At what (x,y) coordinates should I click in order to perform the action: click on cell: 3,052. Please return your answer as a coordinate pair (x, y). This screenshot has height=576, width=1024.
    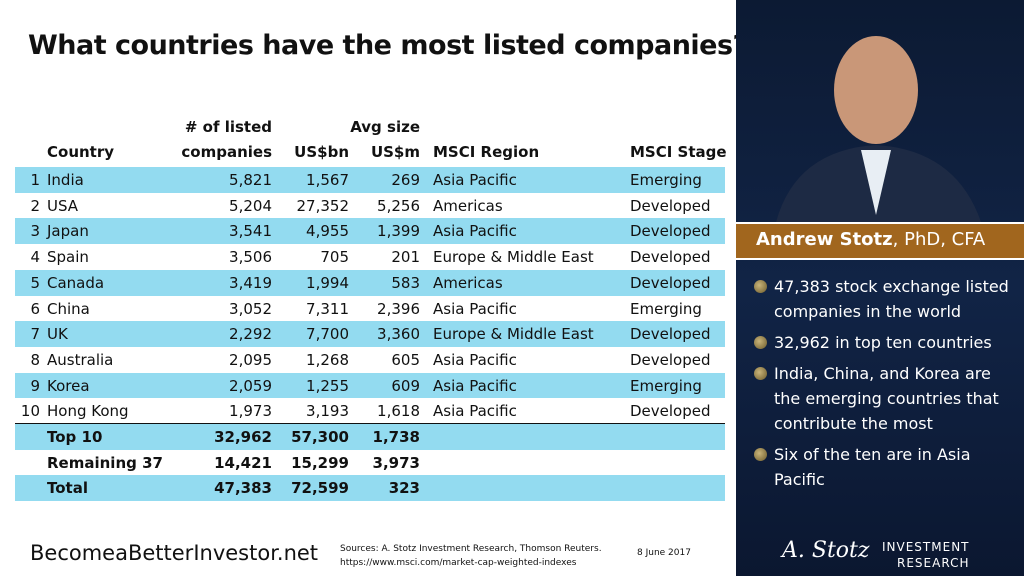
    Looking at the image, I should click on (250, 308).